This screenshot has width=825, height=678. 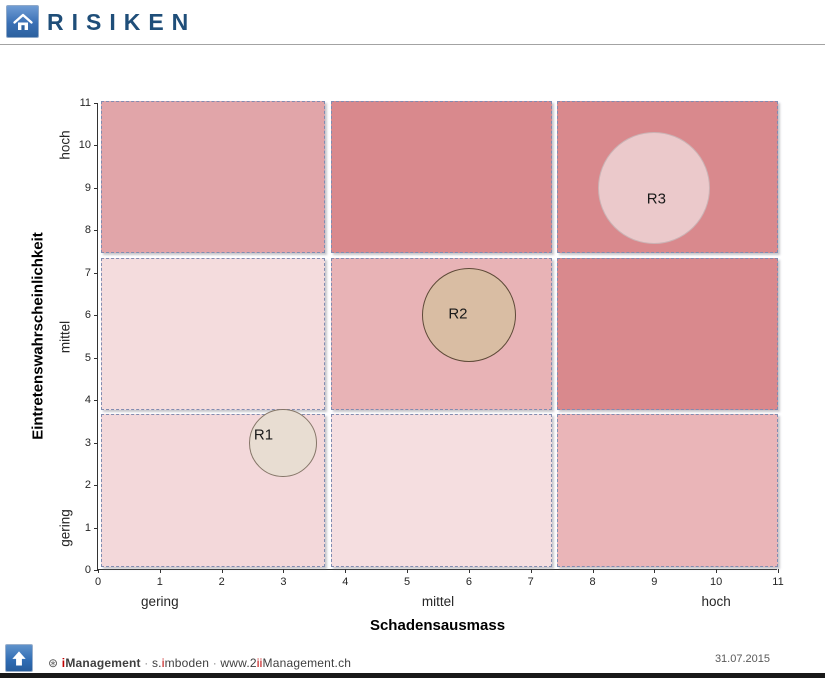 What do you see at coordinates (716, 582) in the screenshot?
I see `x-tick-label: 10` at bounding box center [716, 582].